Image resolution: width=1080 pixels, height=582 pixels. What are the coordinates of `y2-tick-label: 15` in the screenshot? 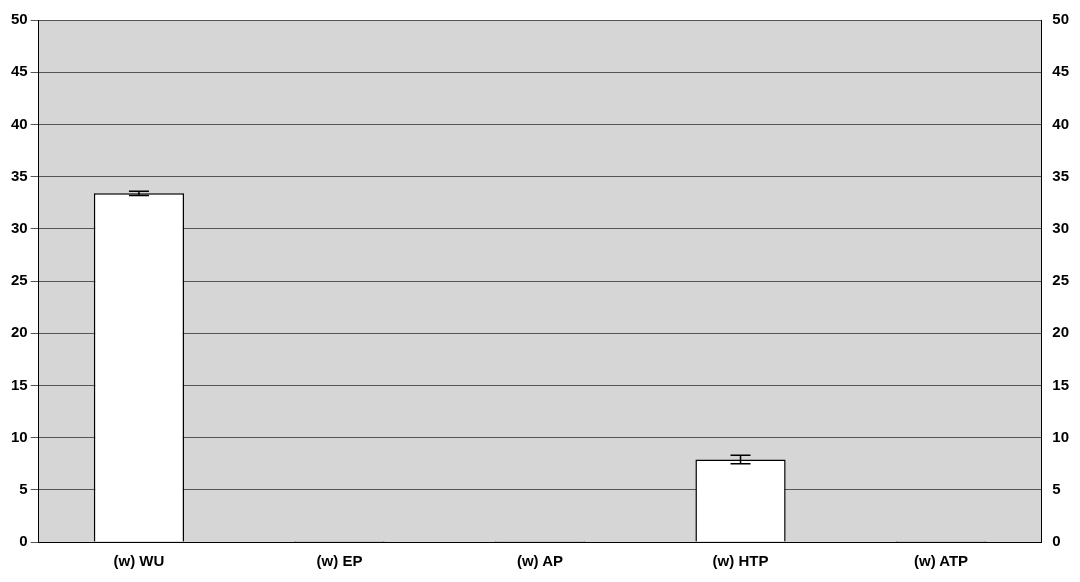 It's located at (1060, 384).